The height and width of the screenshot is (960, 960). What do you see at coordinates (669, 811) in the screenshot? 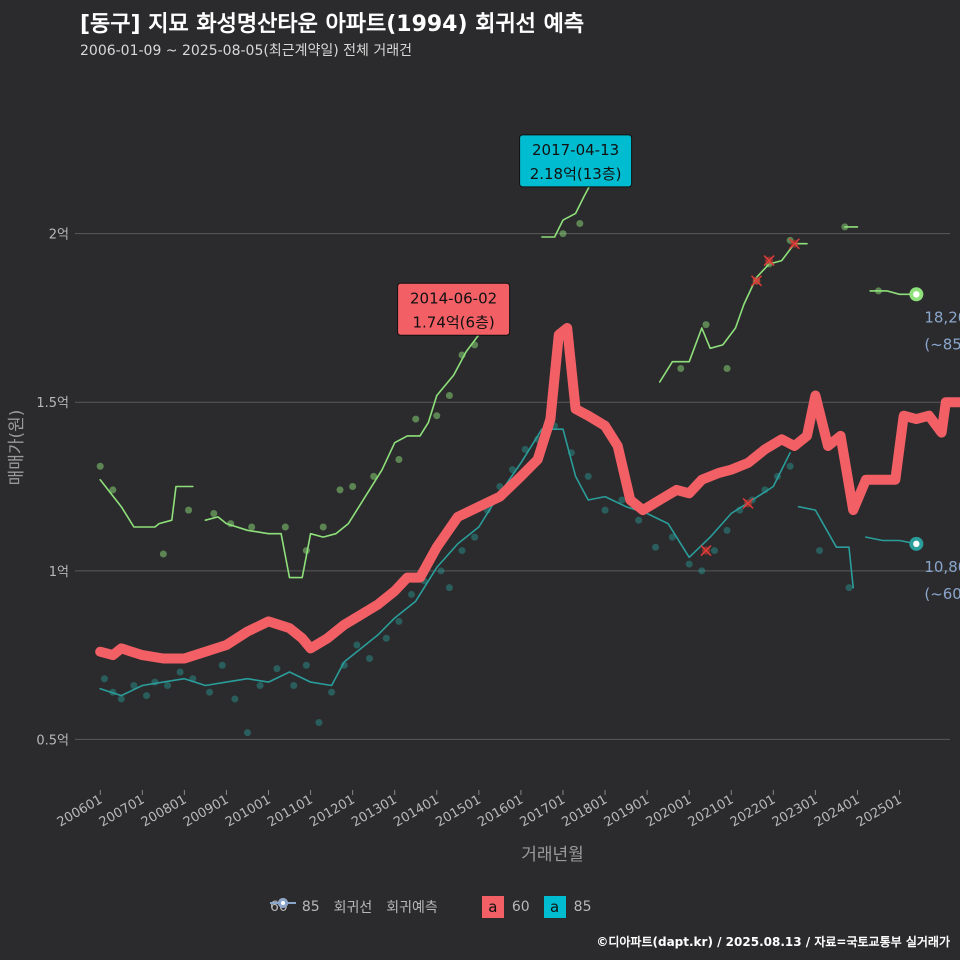
I see `x-tick-label: 202001` at bounding box center [669, 811].